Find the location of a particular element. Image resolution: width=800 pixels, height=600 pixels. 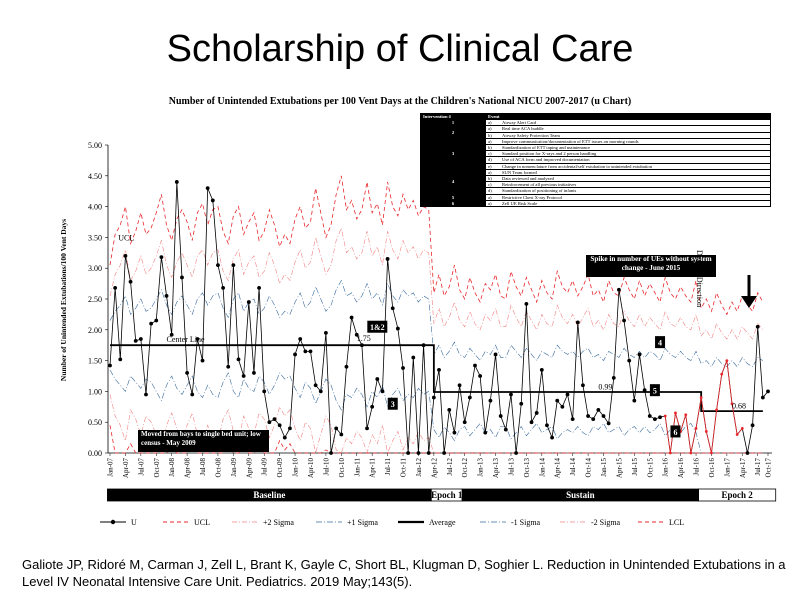

header-event: Event is located at coordinates (628, 116).